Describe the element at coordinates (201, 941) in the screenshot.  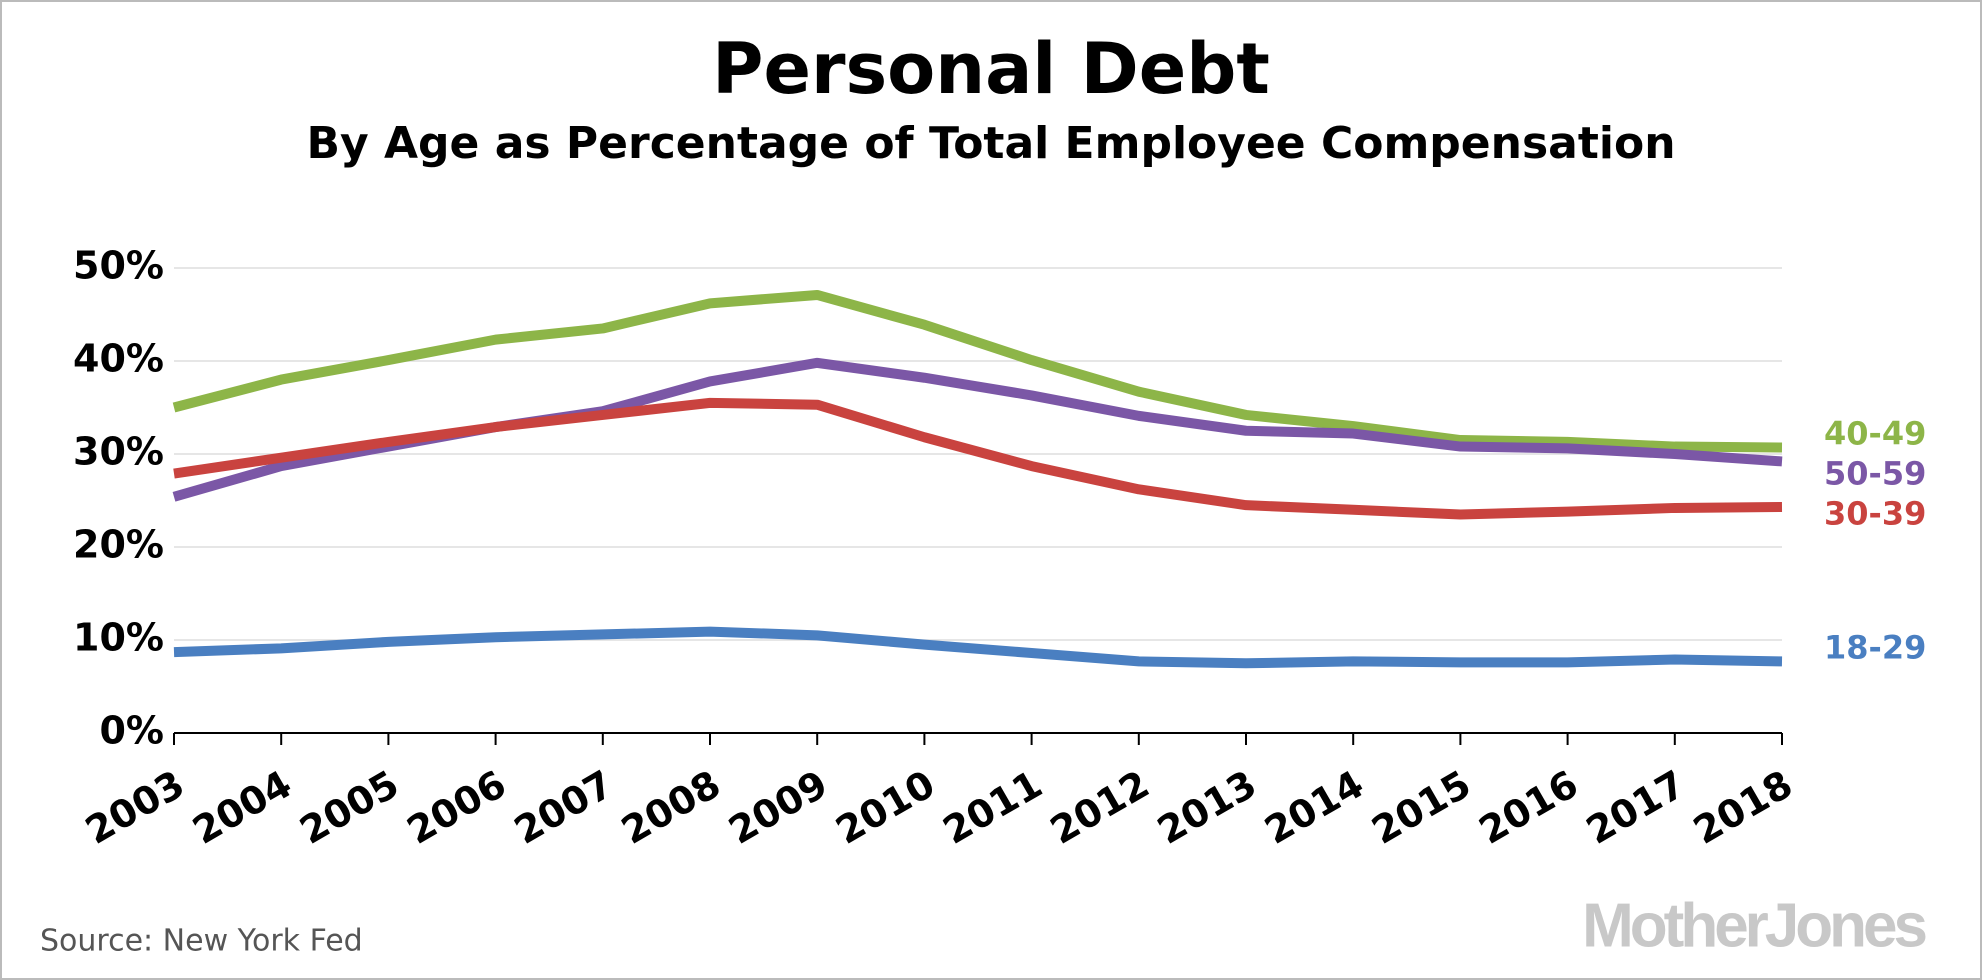
I see `source: Source: New York Fed` at that location.